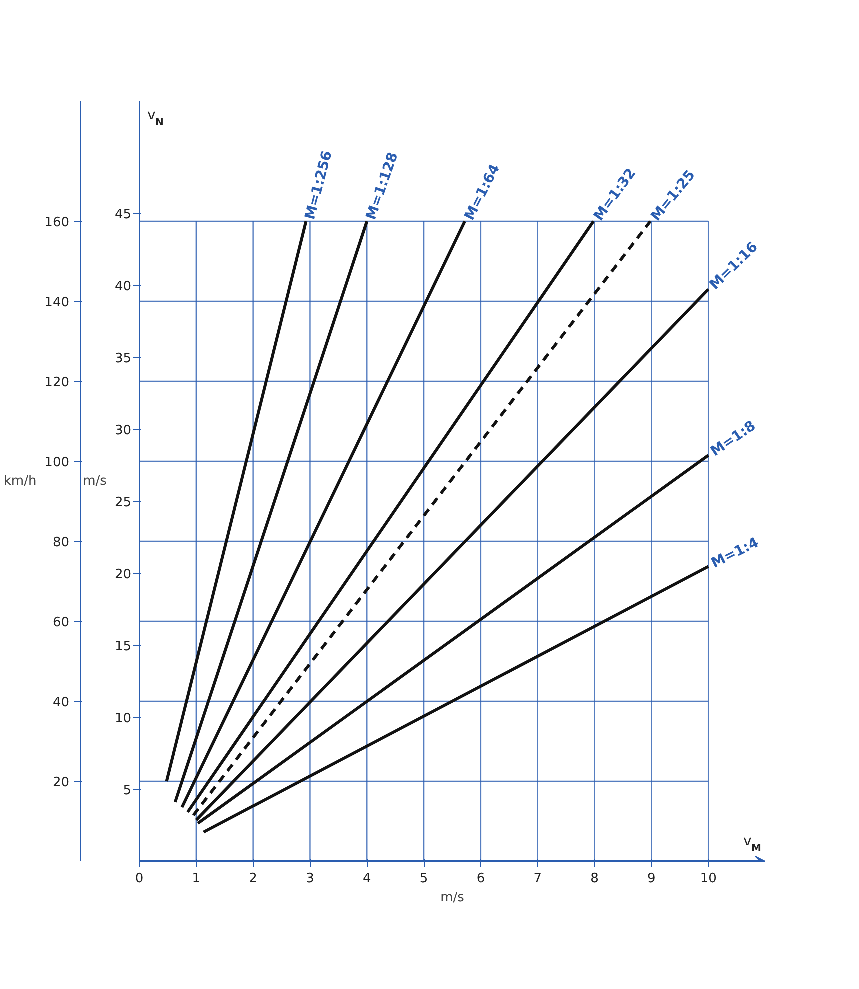 Image resolution: width=859 pixels, height=989 pixels. What do you see at coordinates (123, 431) in the screenshot?
I see `y2-tick-label: 30` at bounding box center [123, 431].